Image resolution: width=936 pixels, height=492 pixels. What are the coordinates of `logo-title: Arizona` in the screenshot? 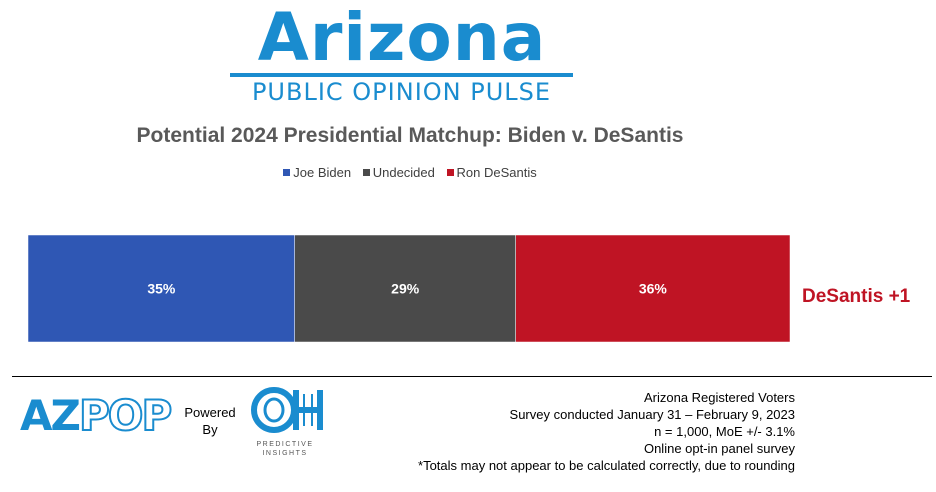 It's located at (402, 38).